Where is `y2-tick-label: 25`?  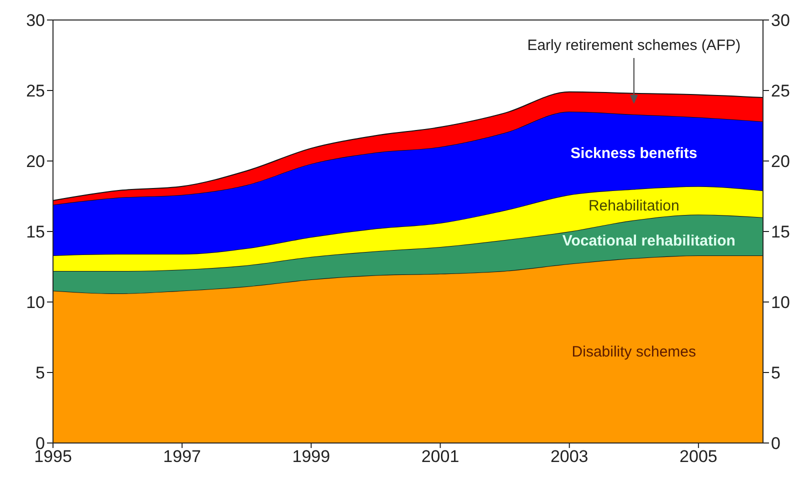 y2-tick-label: 25 is located at coordinates (780, 91).